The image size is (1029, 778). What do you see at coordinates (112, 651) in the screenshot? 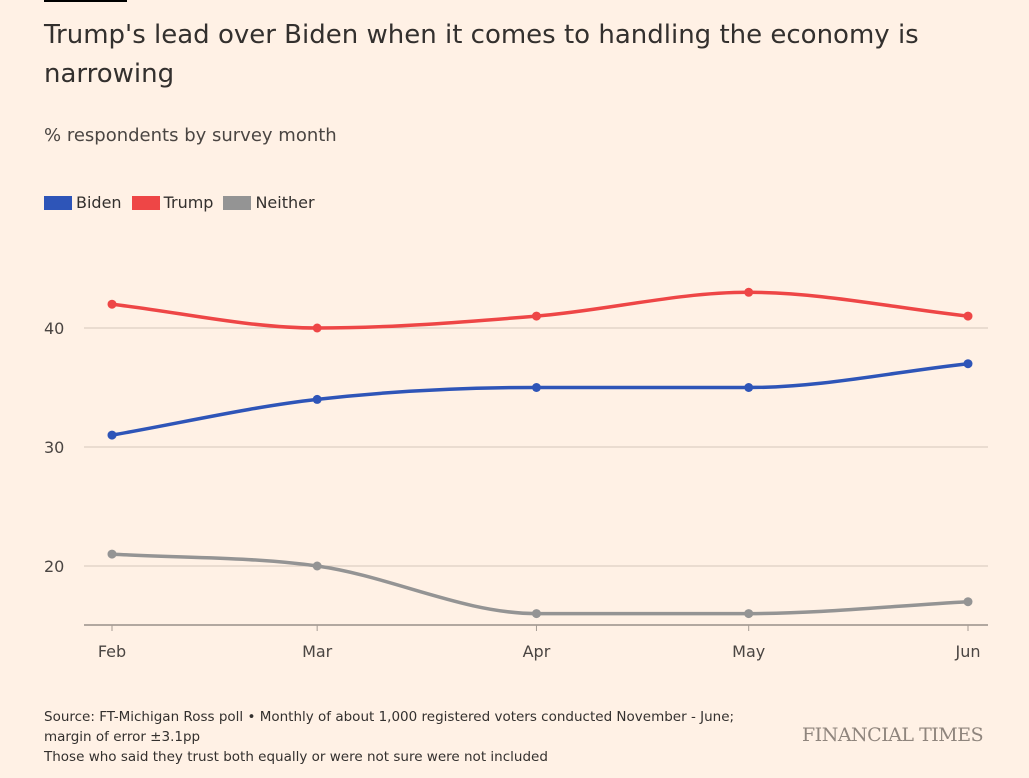
I see `x-tick-label: Feb` at bounding box center [112, 651].